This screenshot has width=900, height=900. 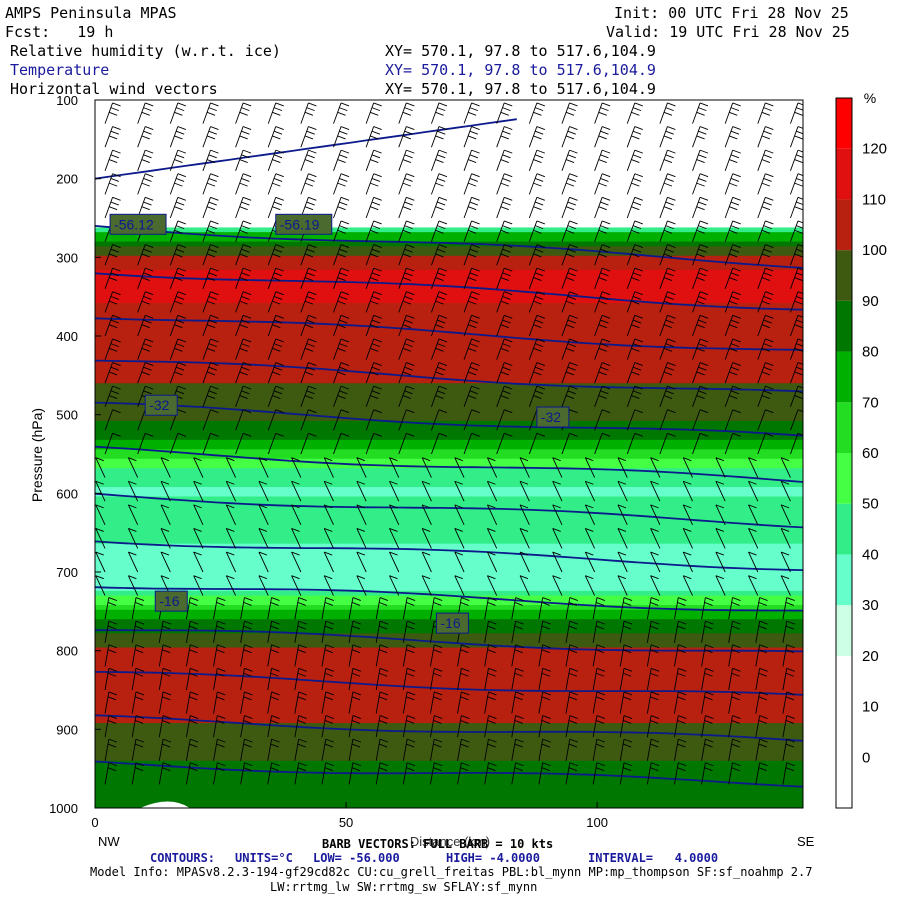 I want to click on model-info-2: LW:rrtmg_lw SW:rrtmg_sw SFLAY:sf_mynn, so click(x=404, y=887).